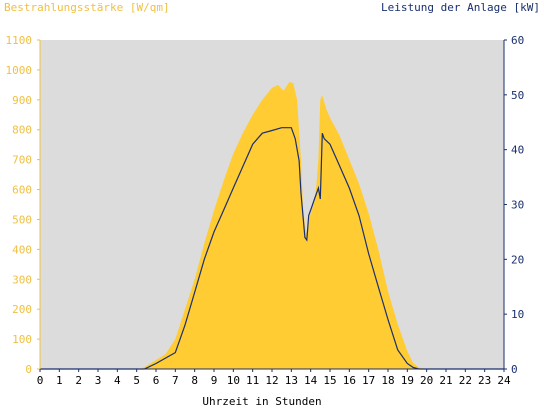 This screenshot has height=408, width=544. What do you see at coordinates (329, 380) in the screenshot?
I see `x-tick-label: 15` at bounding box center [329, 380].